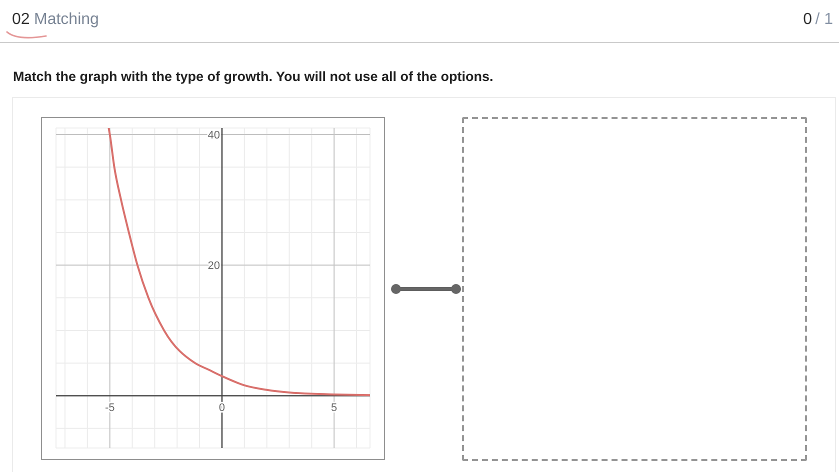  Describe the element at coordinates (253, 76) in the screenshot. I see `chart-title: Match the graph with the type of growth. You will not use all of the options.` at that location.